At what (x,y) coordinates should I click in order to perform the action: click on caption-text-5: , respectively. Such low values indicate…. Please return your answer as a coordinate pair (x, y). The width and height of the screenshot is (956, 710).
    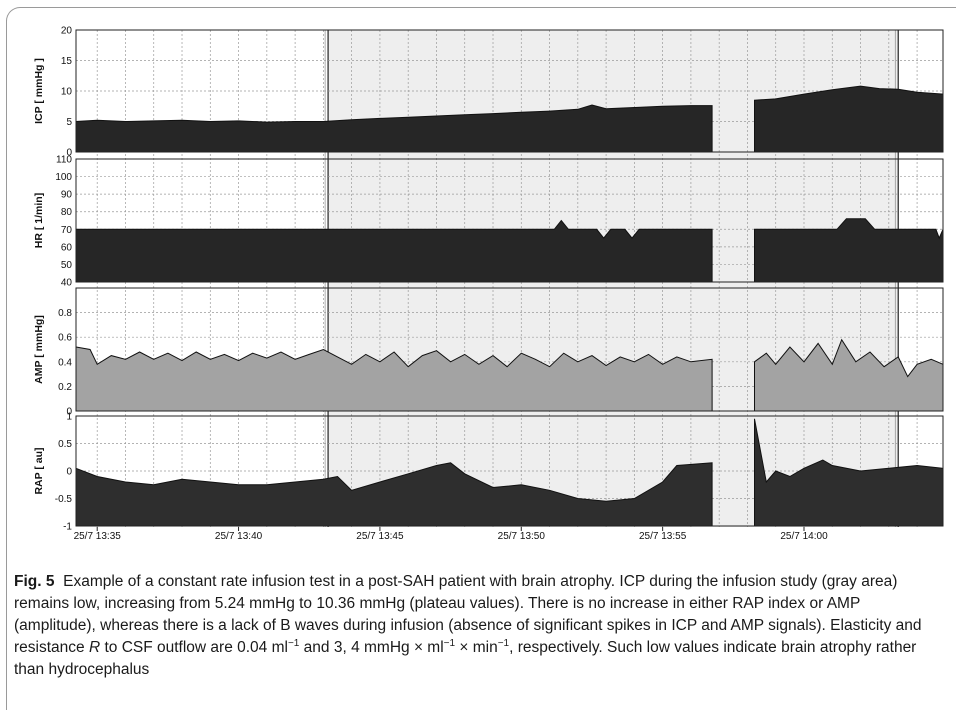
    Looking at the image, I should click on (465, 658).